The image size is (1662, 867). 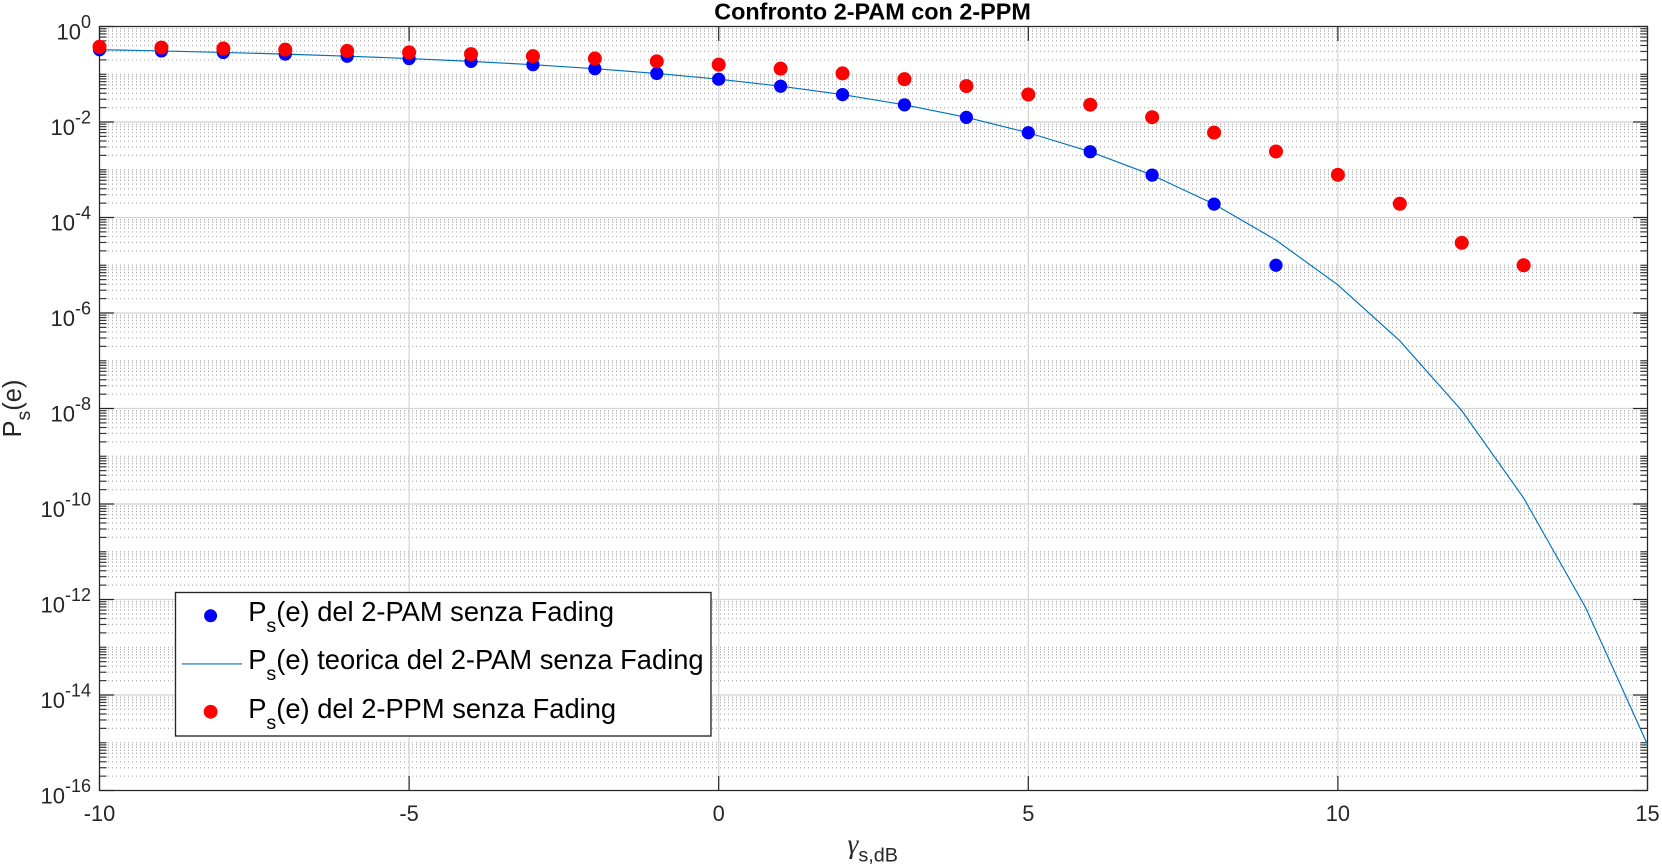 What do you see at coordinates (408, 813) in the screenshot?
I see `svg-text: -5` at bounding box center [408, 813].